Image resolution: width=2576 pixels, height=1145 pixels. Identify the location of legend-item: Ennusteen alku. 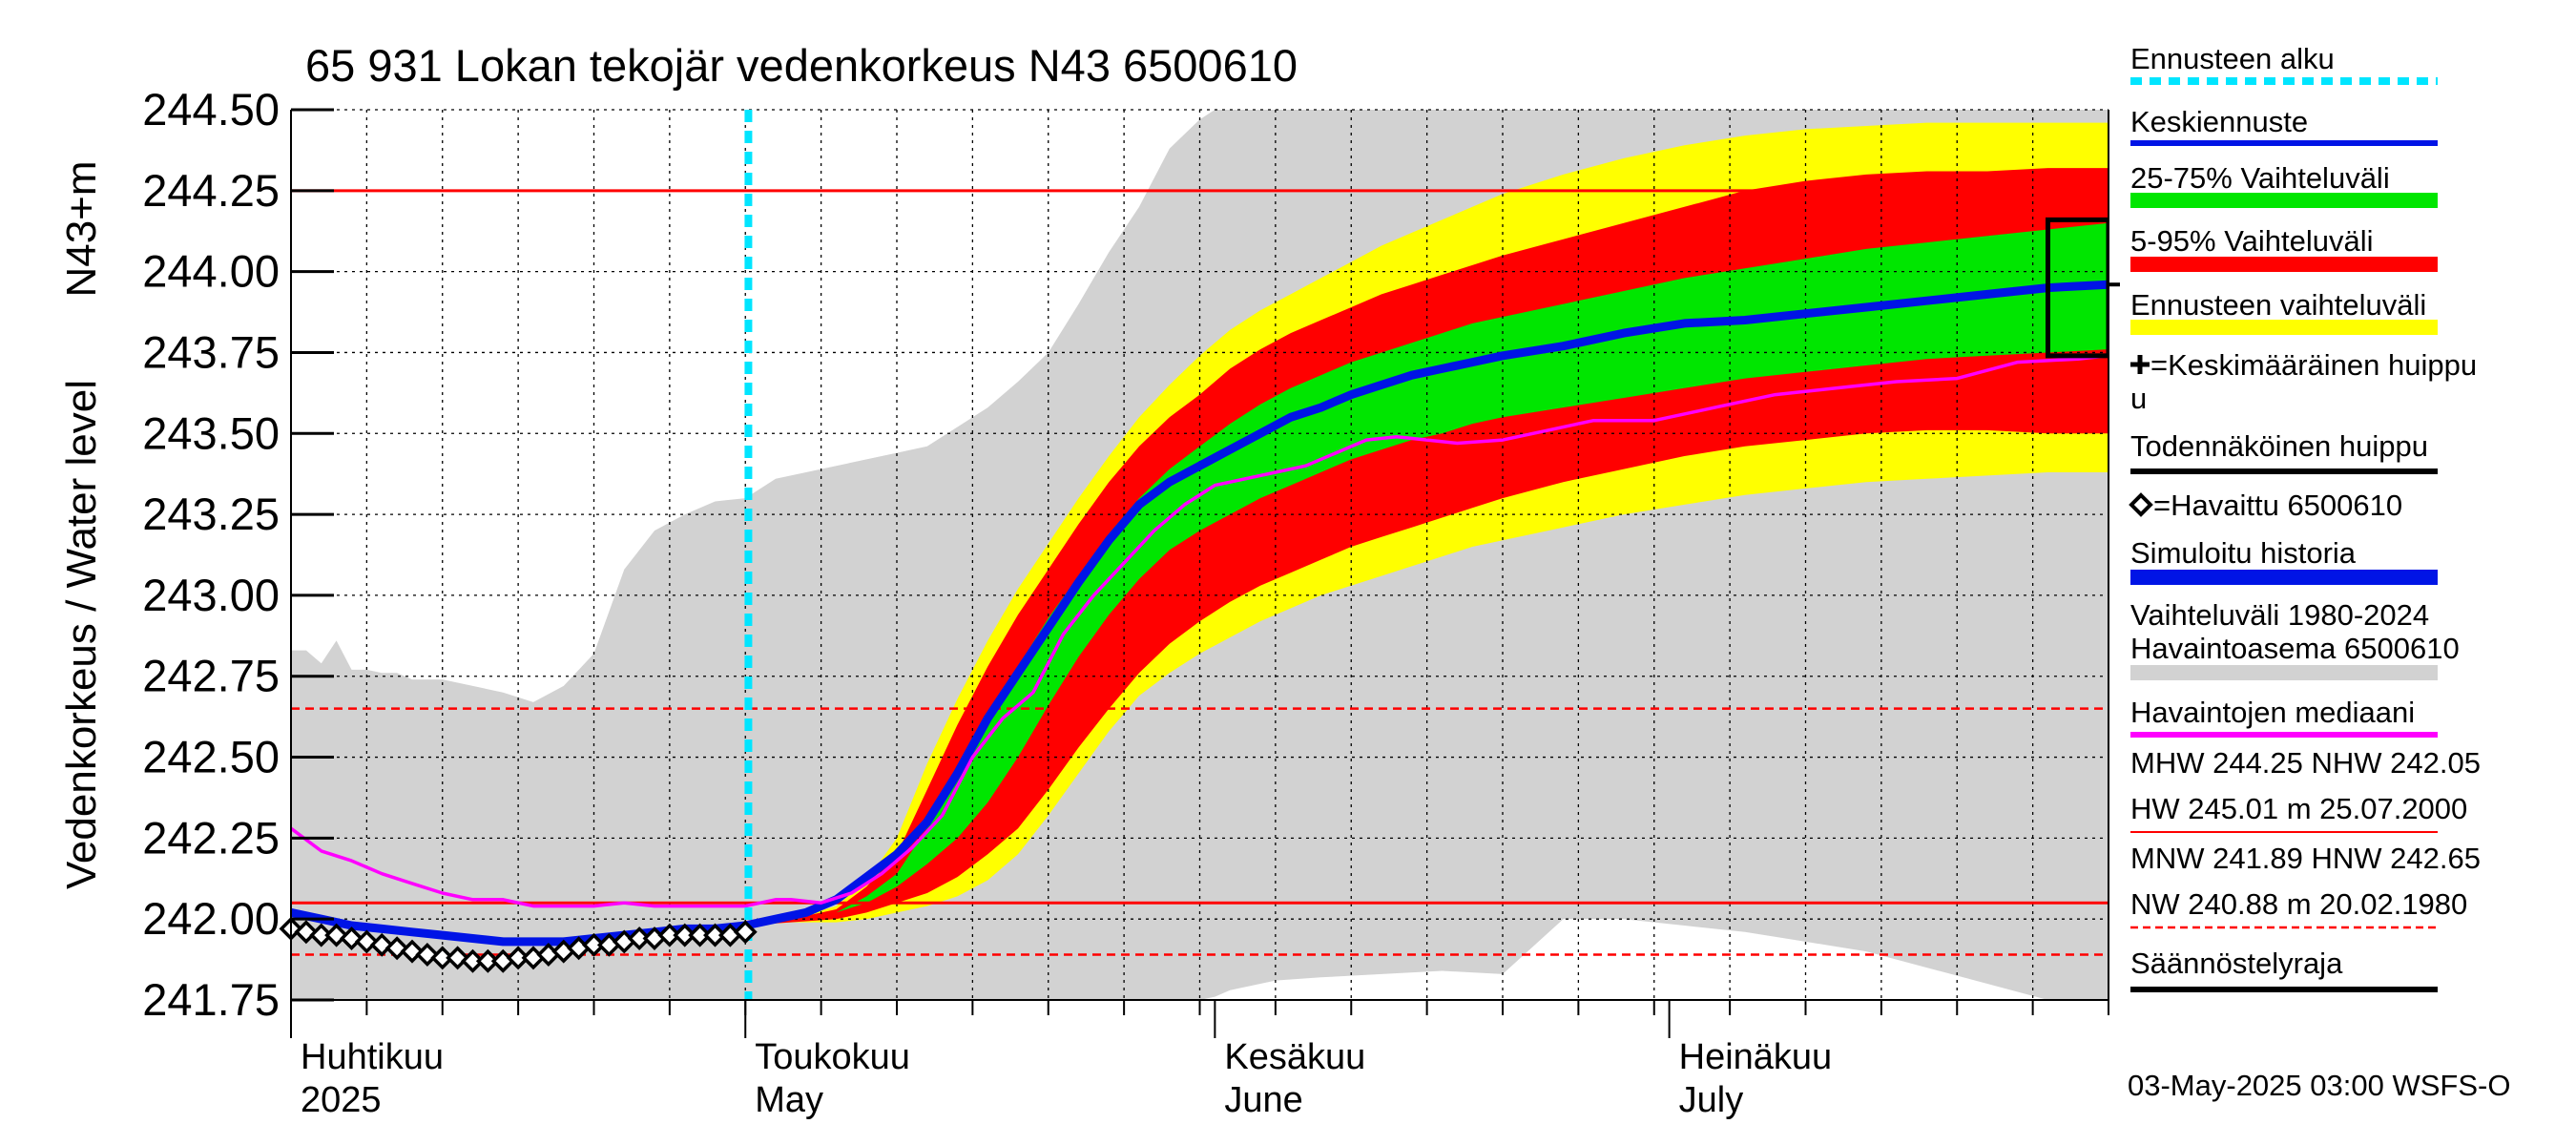
(2284, 63).